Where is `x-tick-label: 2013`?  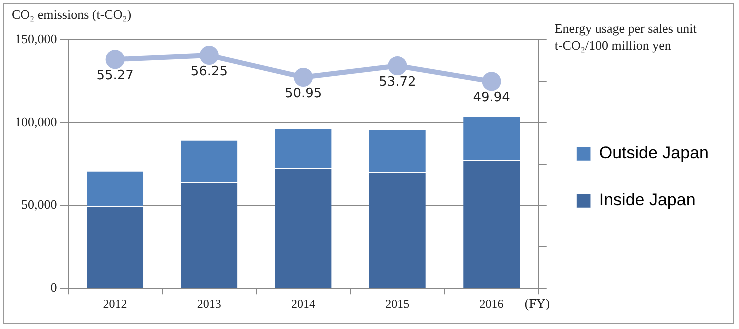 x-tick-label: 2013 is located at coordinates (209, 303).